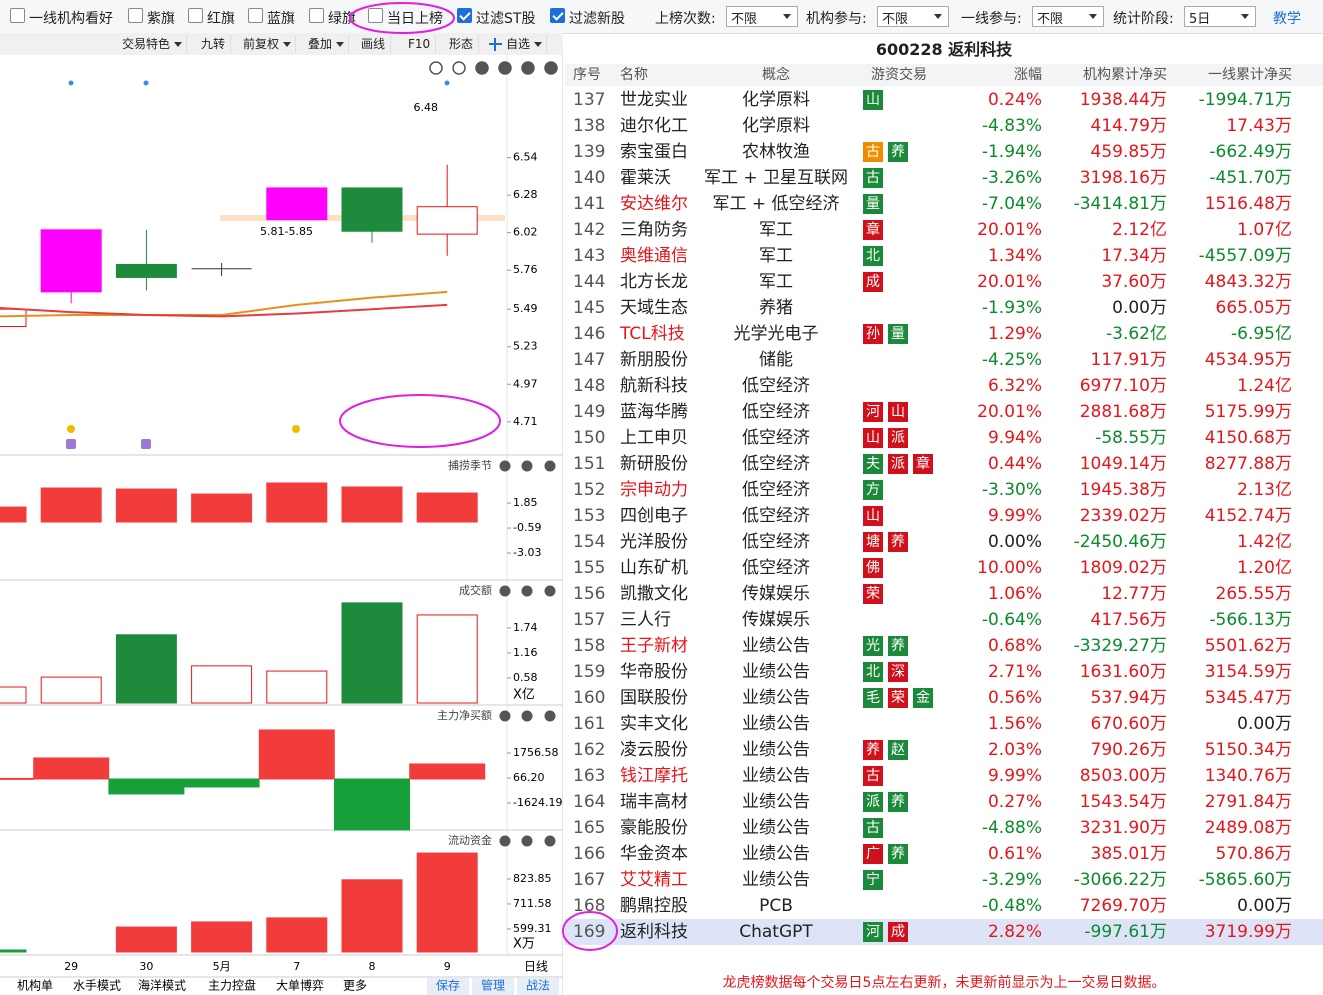  Describe the element at coordinates (420, 44) in the screenshot. I see `chart-button: F10` at that location.